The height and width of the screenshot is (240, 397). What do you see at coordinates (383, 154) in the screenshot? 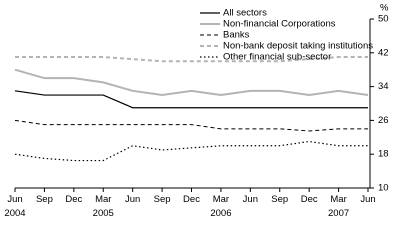
I see `y-tick-label: 18` at bounding box center [383, 154].